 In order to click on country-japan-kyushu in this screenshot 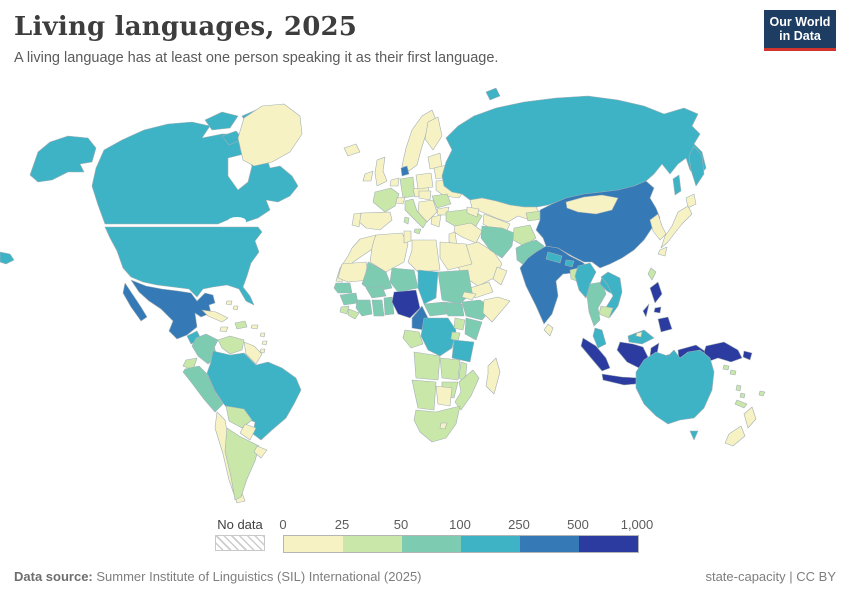, I will do `click(662, 251)`.